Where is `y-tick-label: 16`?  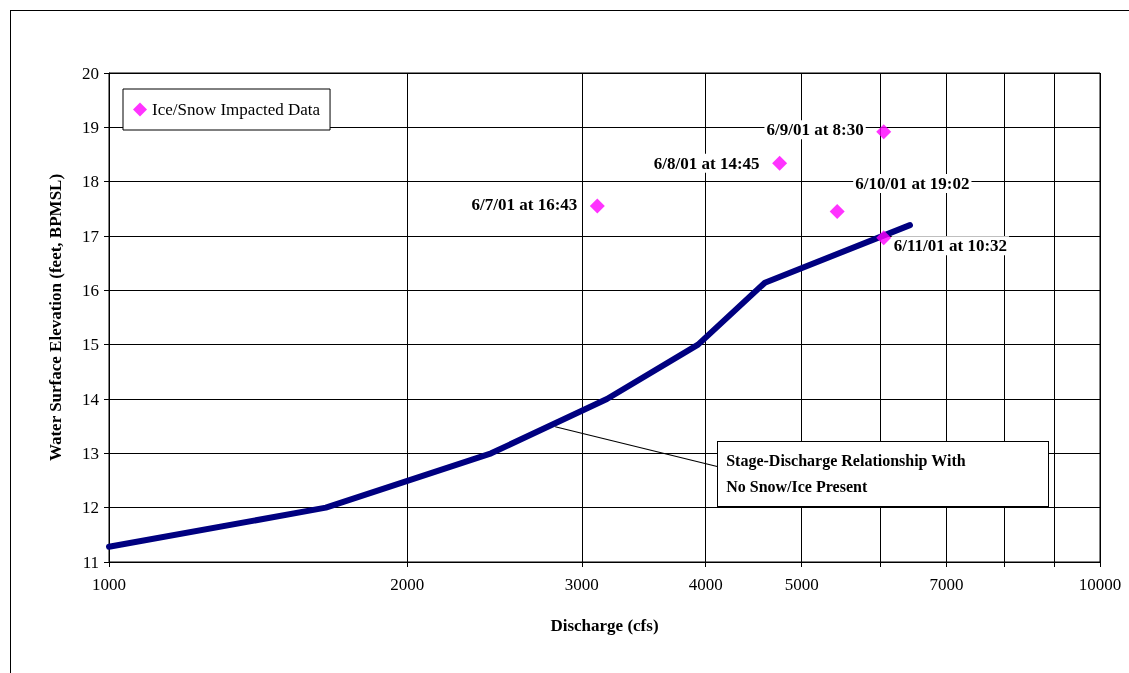
y-tick-label: 16 is located at coordinates (90, 290).